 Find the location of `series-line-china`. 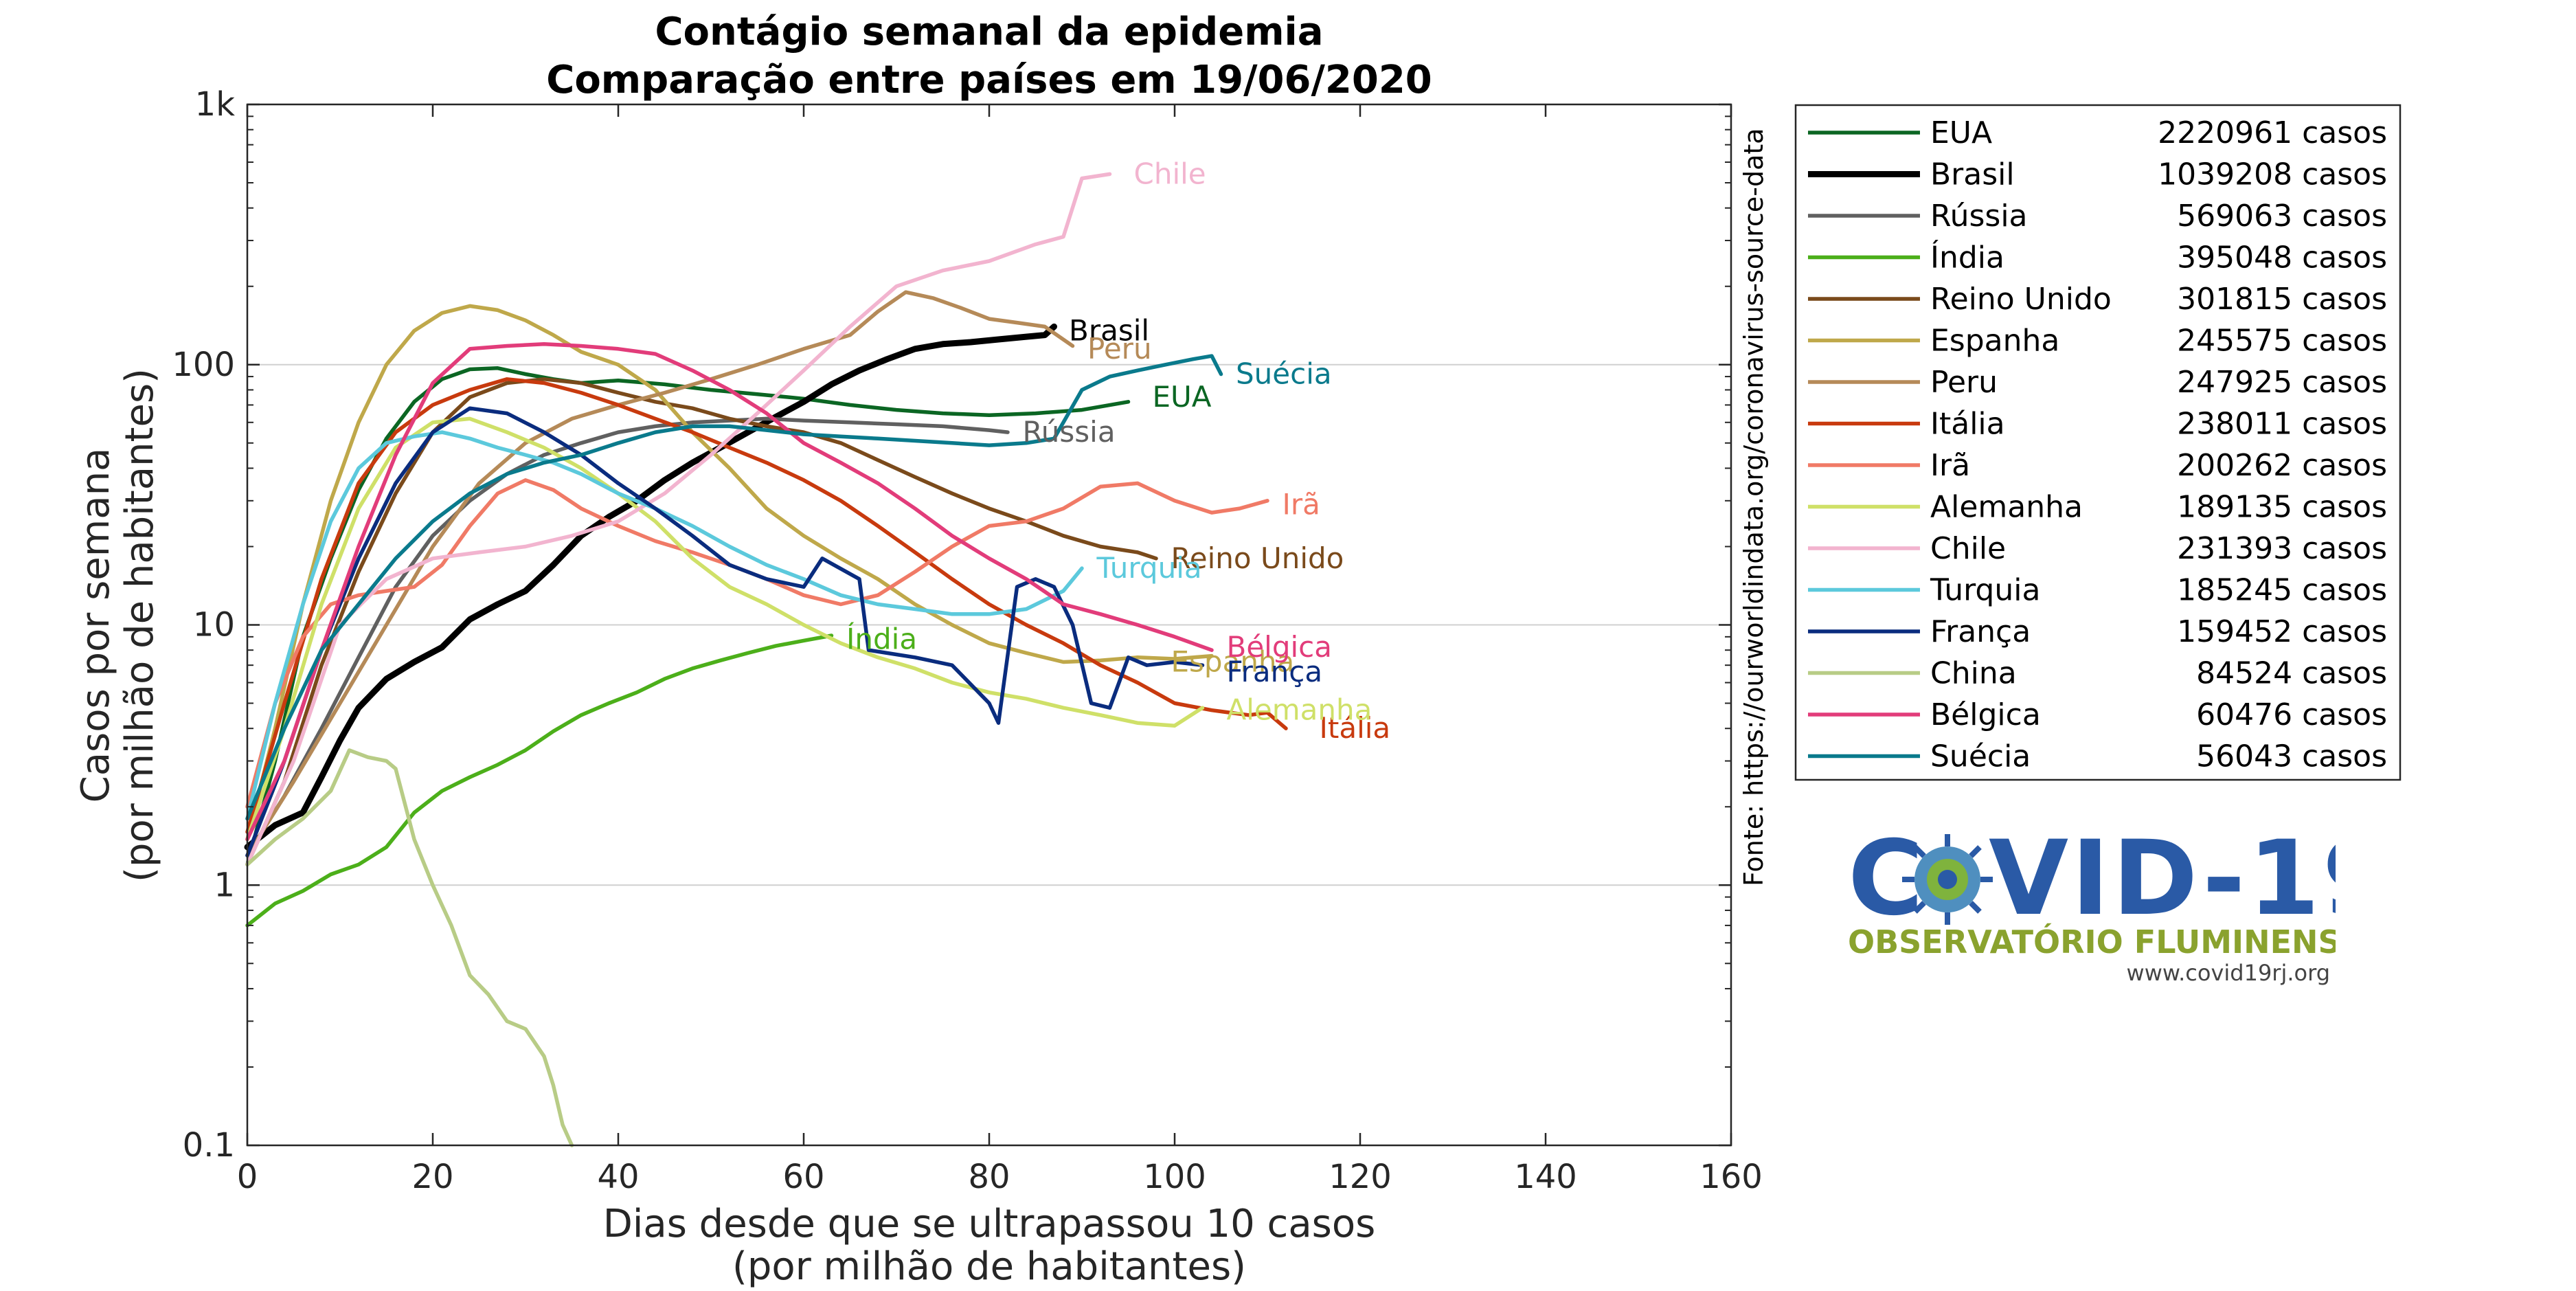

series-line-china is located at coordinates (409, 947).